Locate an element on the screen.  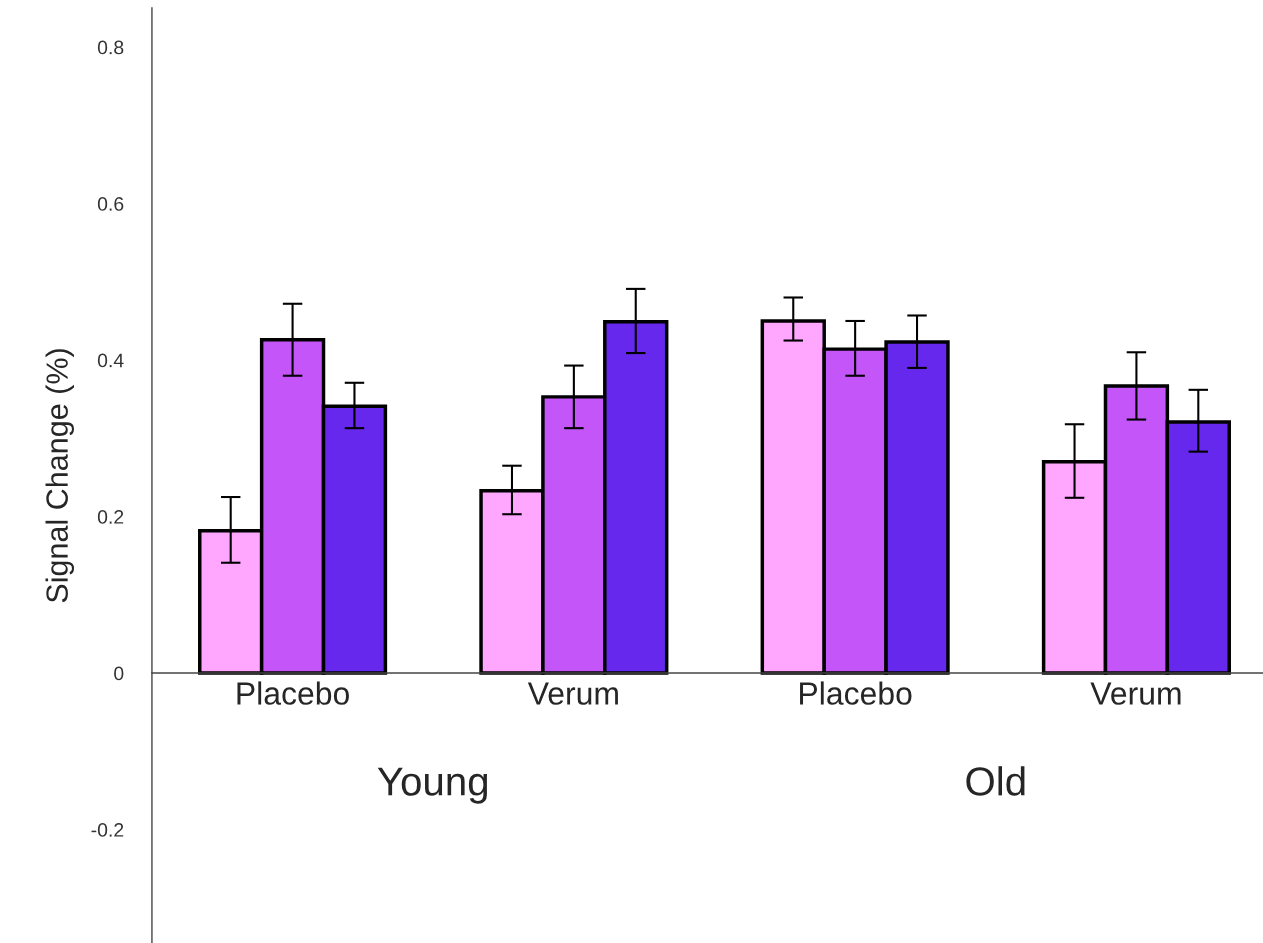
y-tick-label: 0 is located at coordinates (119, 673).